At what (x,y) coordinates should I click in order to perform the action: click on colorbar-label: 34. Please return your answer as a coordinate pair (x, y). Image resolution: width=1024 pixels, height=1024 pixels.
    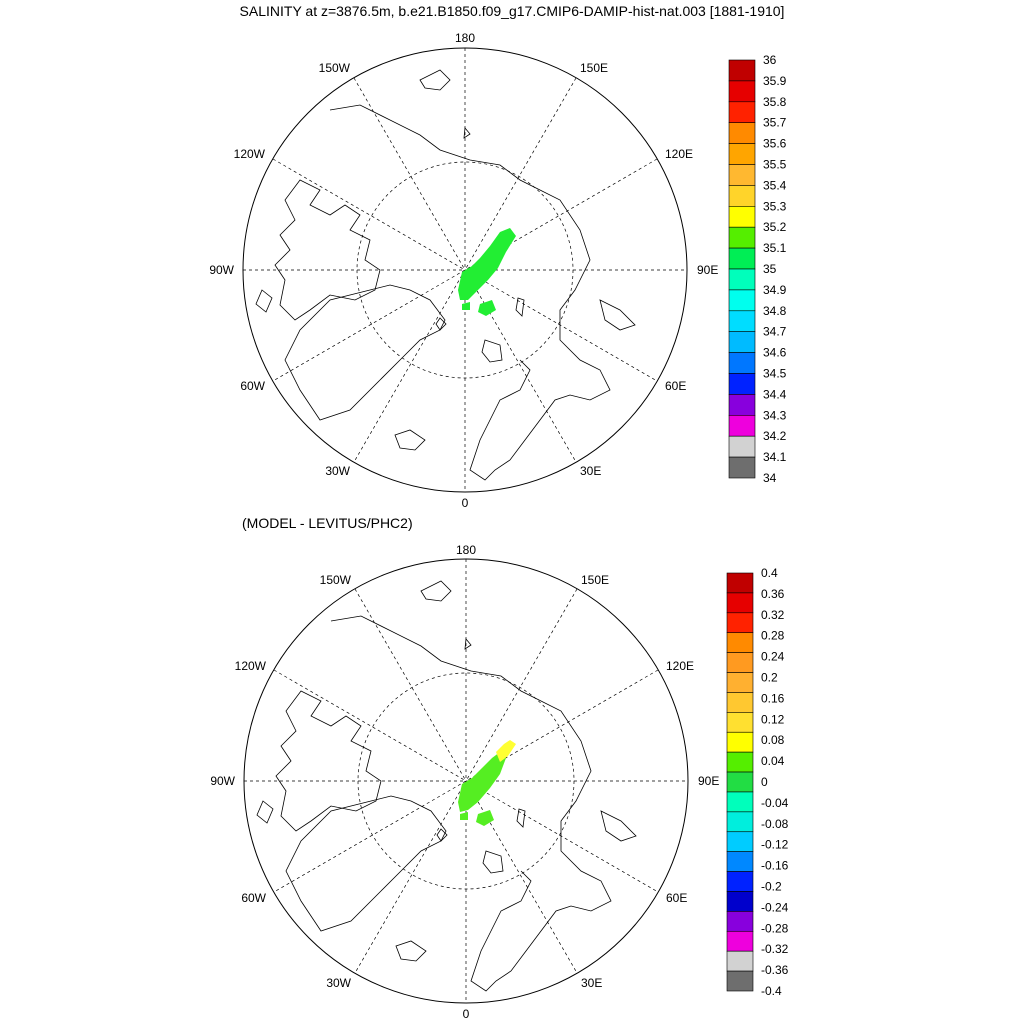
    Looking at the image, I should click on (770, 478).